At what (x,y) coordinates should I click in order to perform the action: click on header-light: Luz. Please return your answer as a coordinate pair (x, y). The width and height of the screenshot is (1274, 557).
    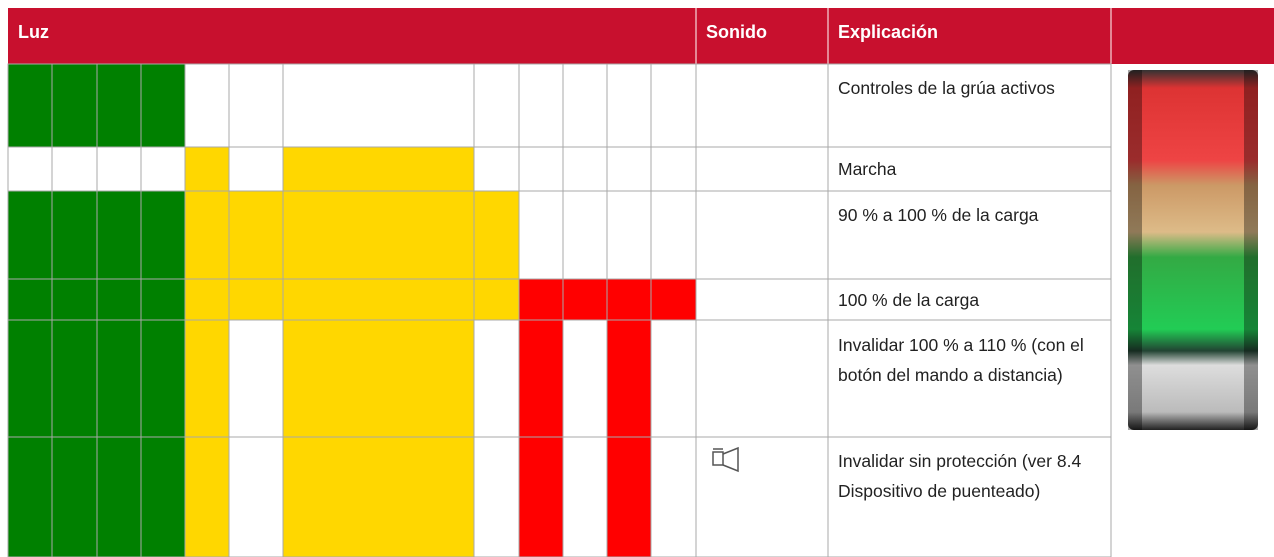
    Looking at the image, I should click on (33, 32).